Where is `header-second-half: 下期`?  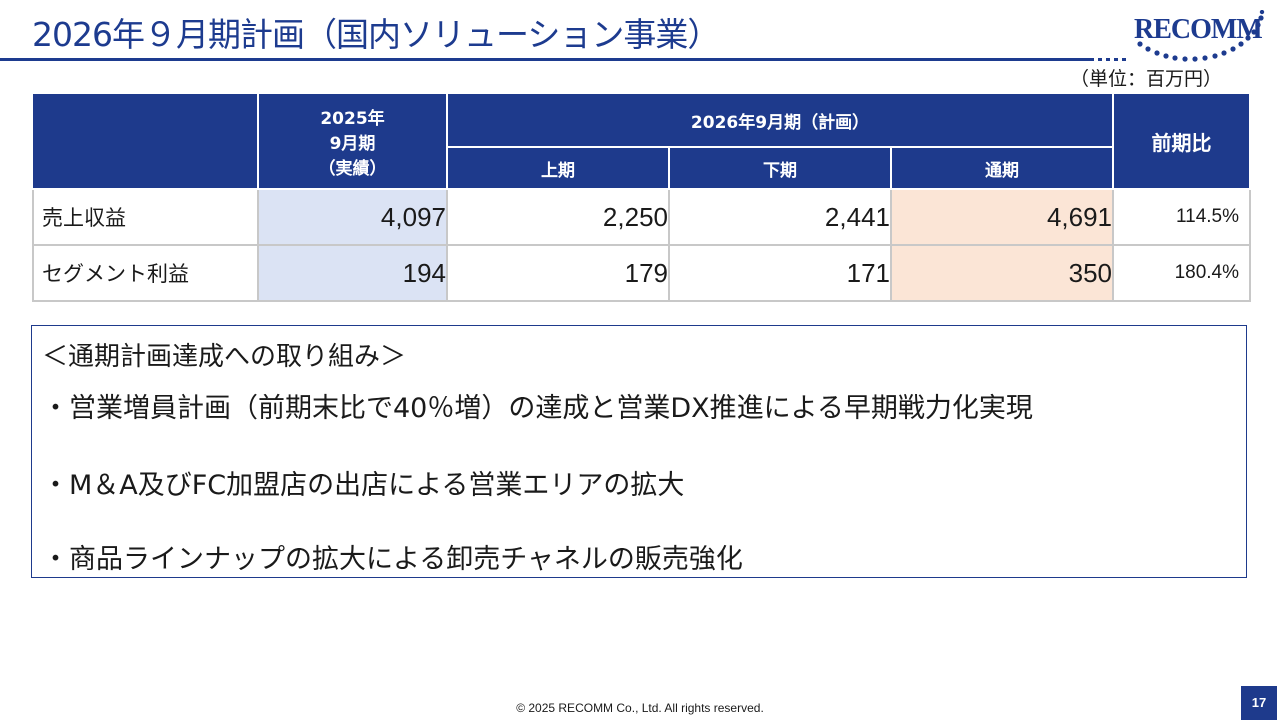 header-second-half: 下期 is located at coordinates (780, 168).